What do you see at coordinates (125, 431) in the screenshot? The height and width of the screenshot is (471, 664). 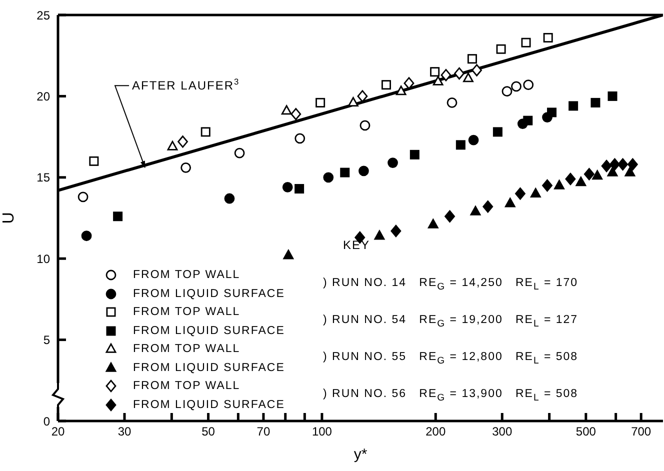 I see `x-tick-label: 30` at bounding box center [125, 431].